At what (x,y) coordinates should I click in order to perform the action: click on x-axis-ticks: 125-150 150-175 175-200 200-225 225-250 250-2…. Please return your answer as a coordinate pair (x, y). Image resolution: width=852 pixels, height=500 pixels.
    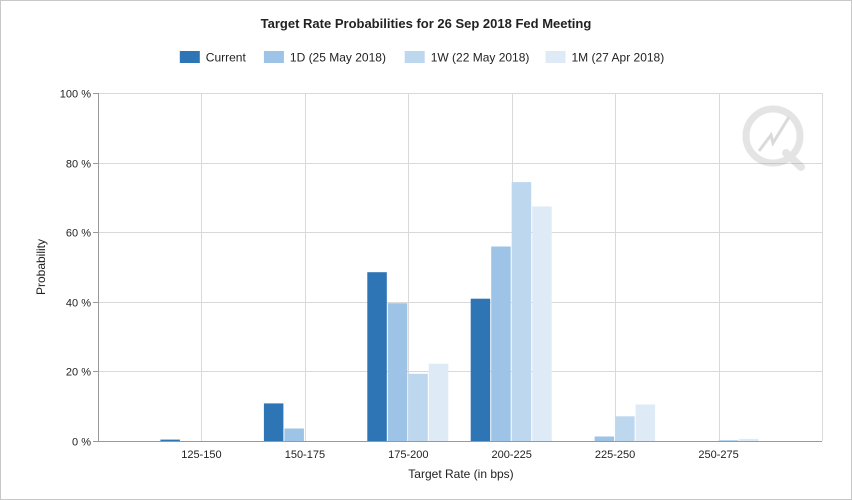
    Looking at the image, I should click on (460, 455).